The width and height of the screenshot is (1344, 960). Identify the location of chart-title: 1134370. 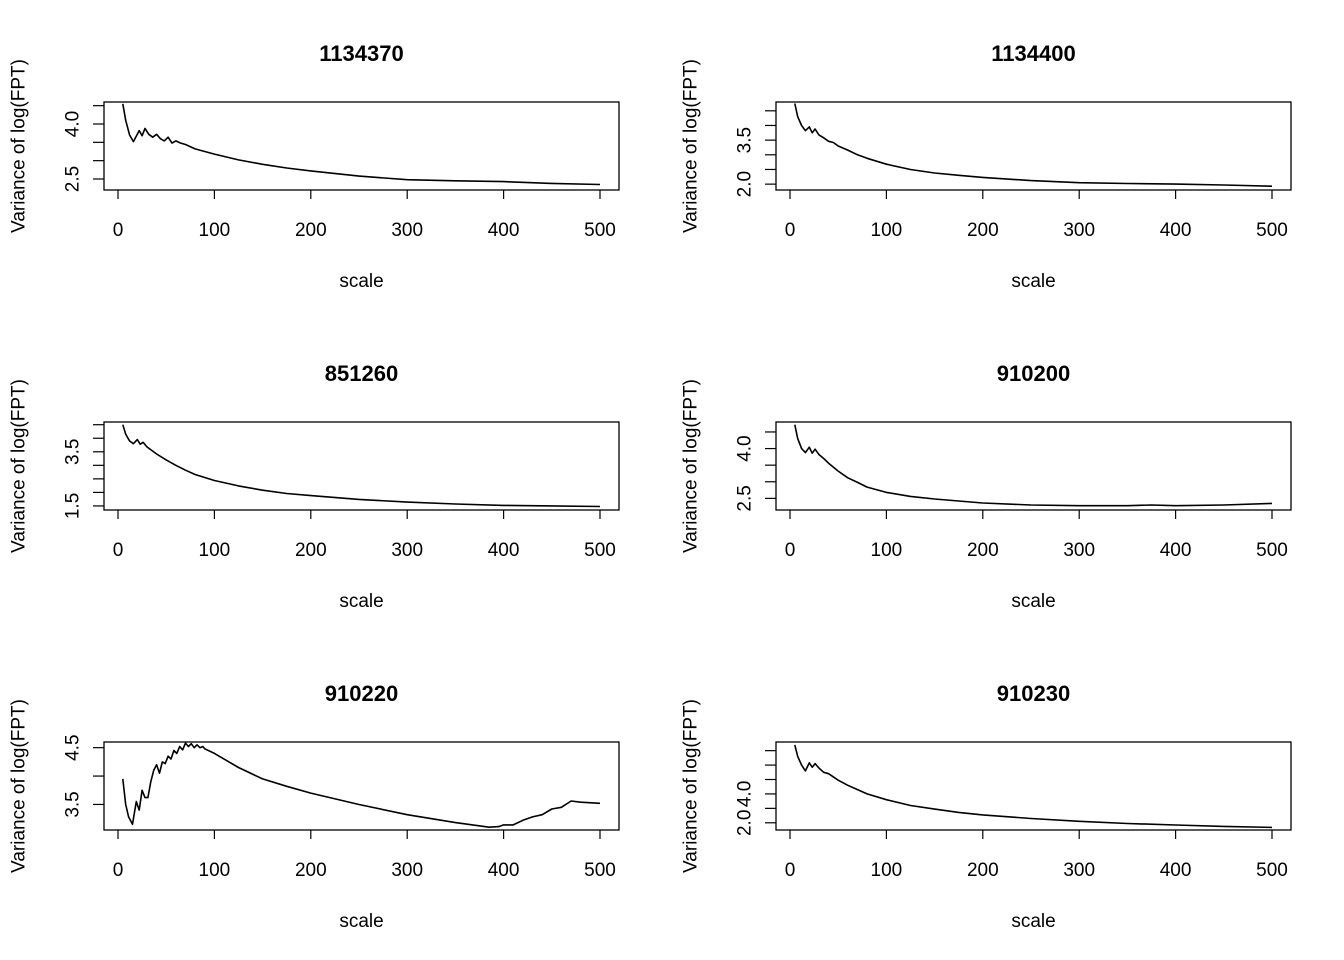
(361, 53).